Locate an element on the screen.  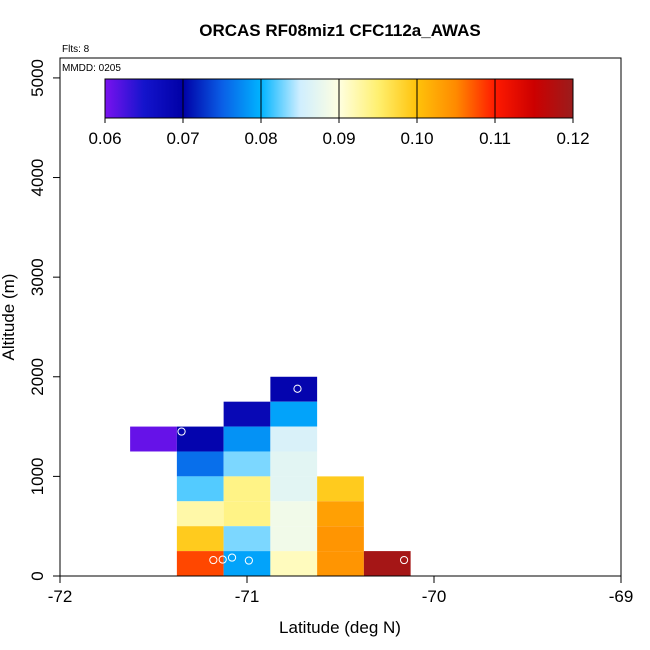
x-axis: -72 -71 -70 -69 is located at coordinates (341, 590).